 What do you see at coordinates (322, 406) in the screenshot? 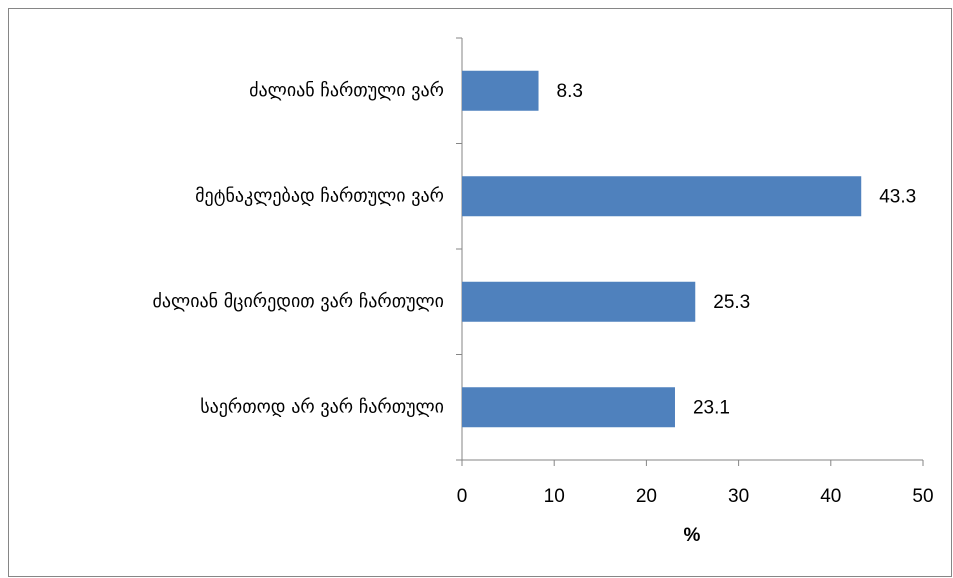
I see `y-tick-label: საერთოდ არ ვარ ჩართული` at bounding box center [322, 406].